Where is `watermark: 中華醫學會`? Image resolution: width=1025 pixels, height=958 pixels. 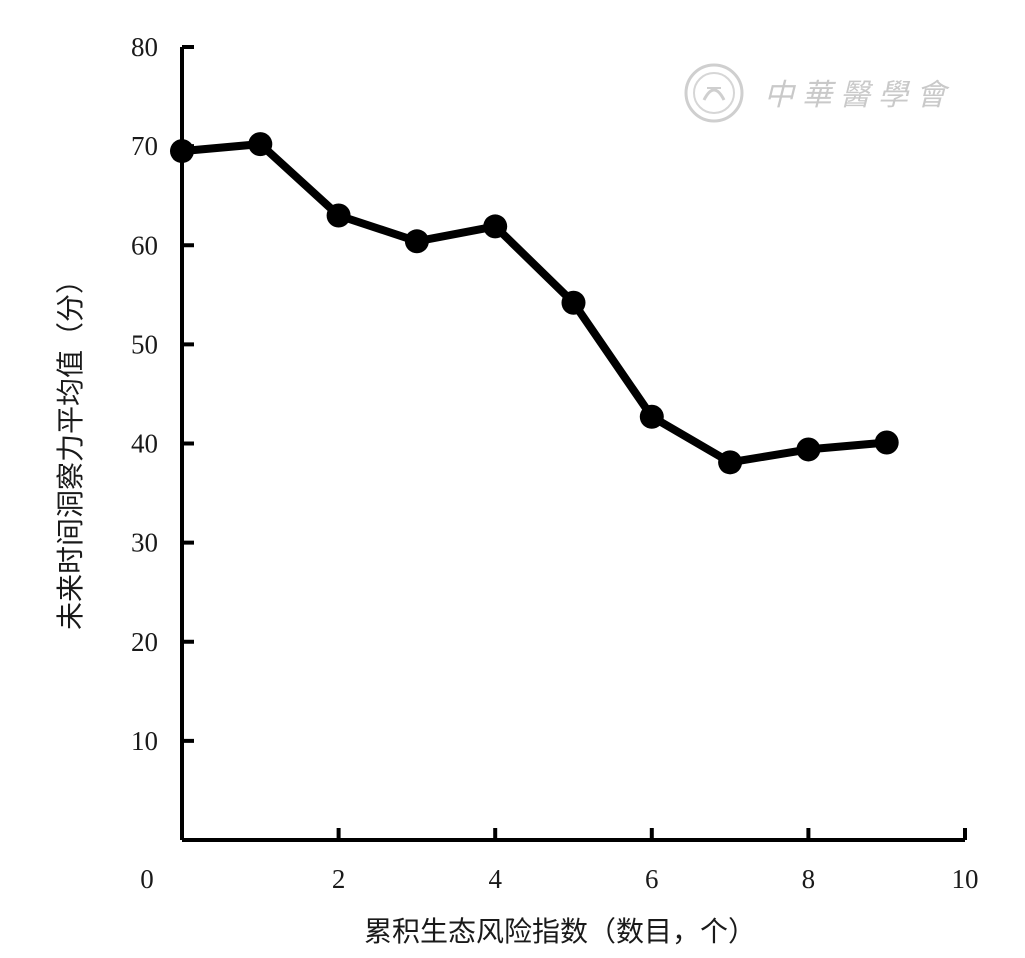
watermark: 中華醫學會 is located at coordinates (819, 93).